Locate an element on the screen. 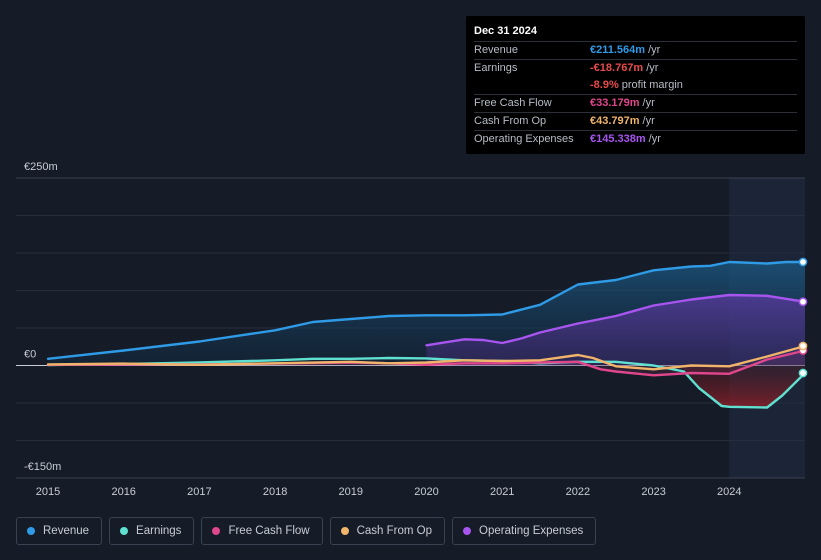 This screenshot has height=560, width=821. tooltip-unit: profit margin is located at coordinates (652, 85).